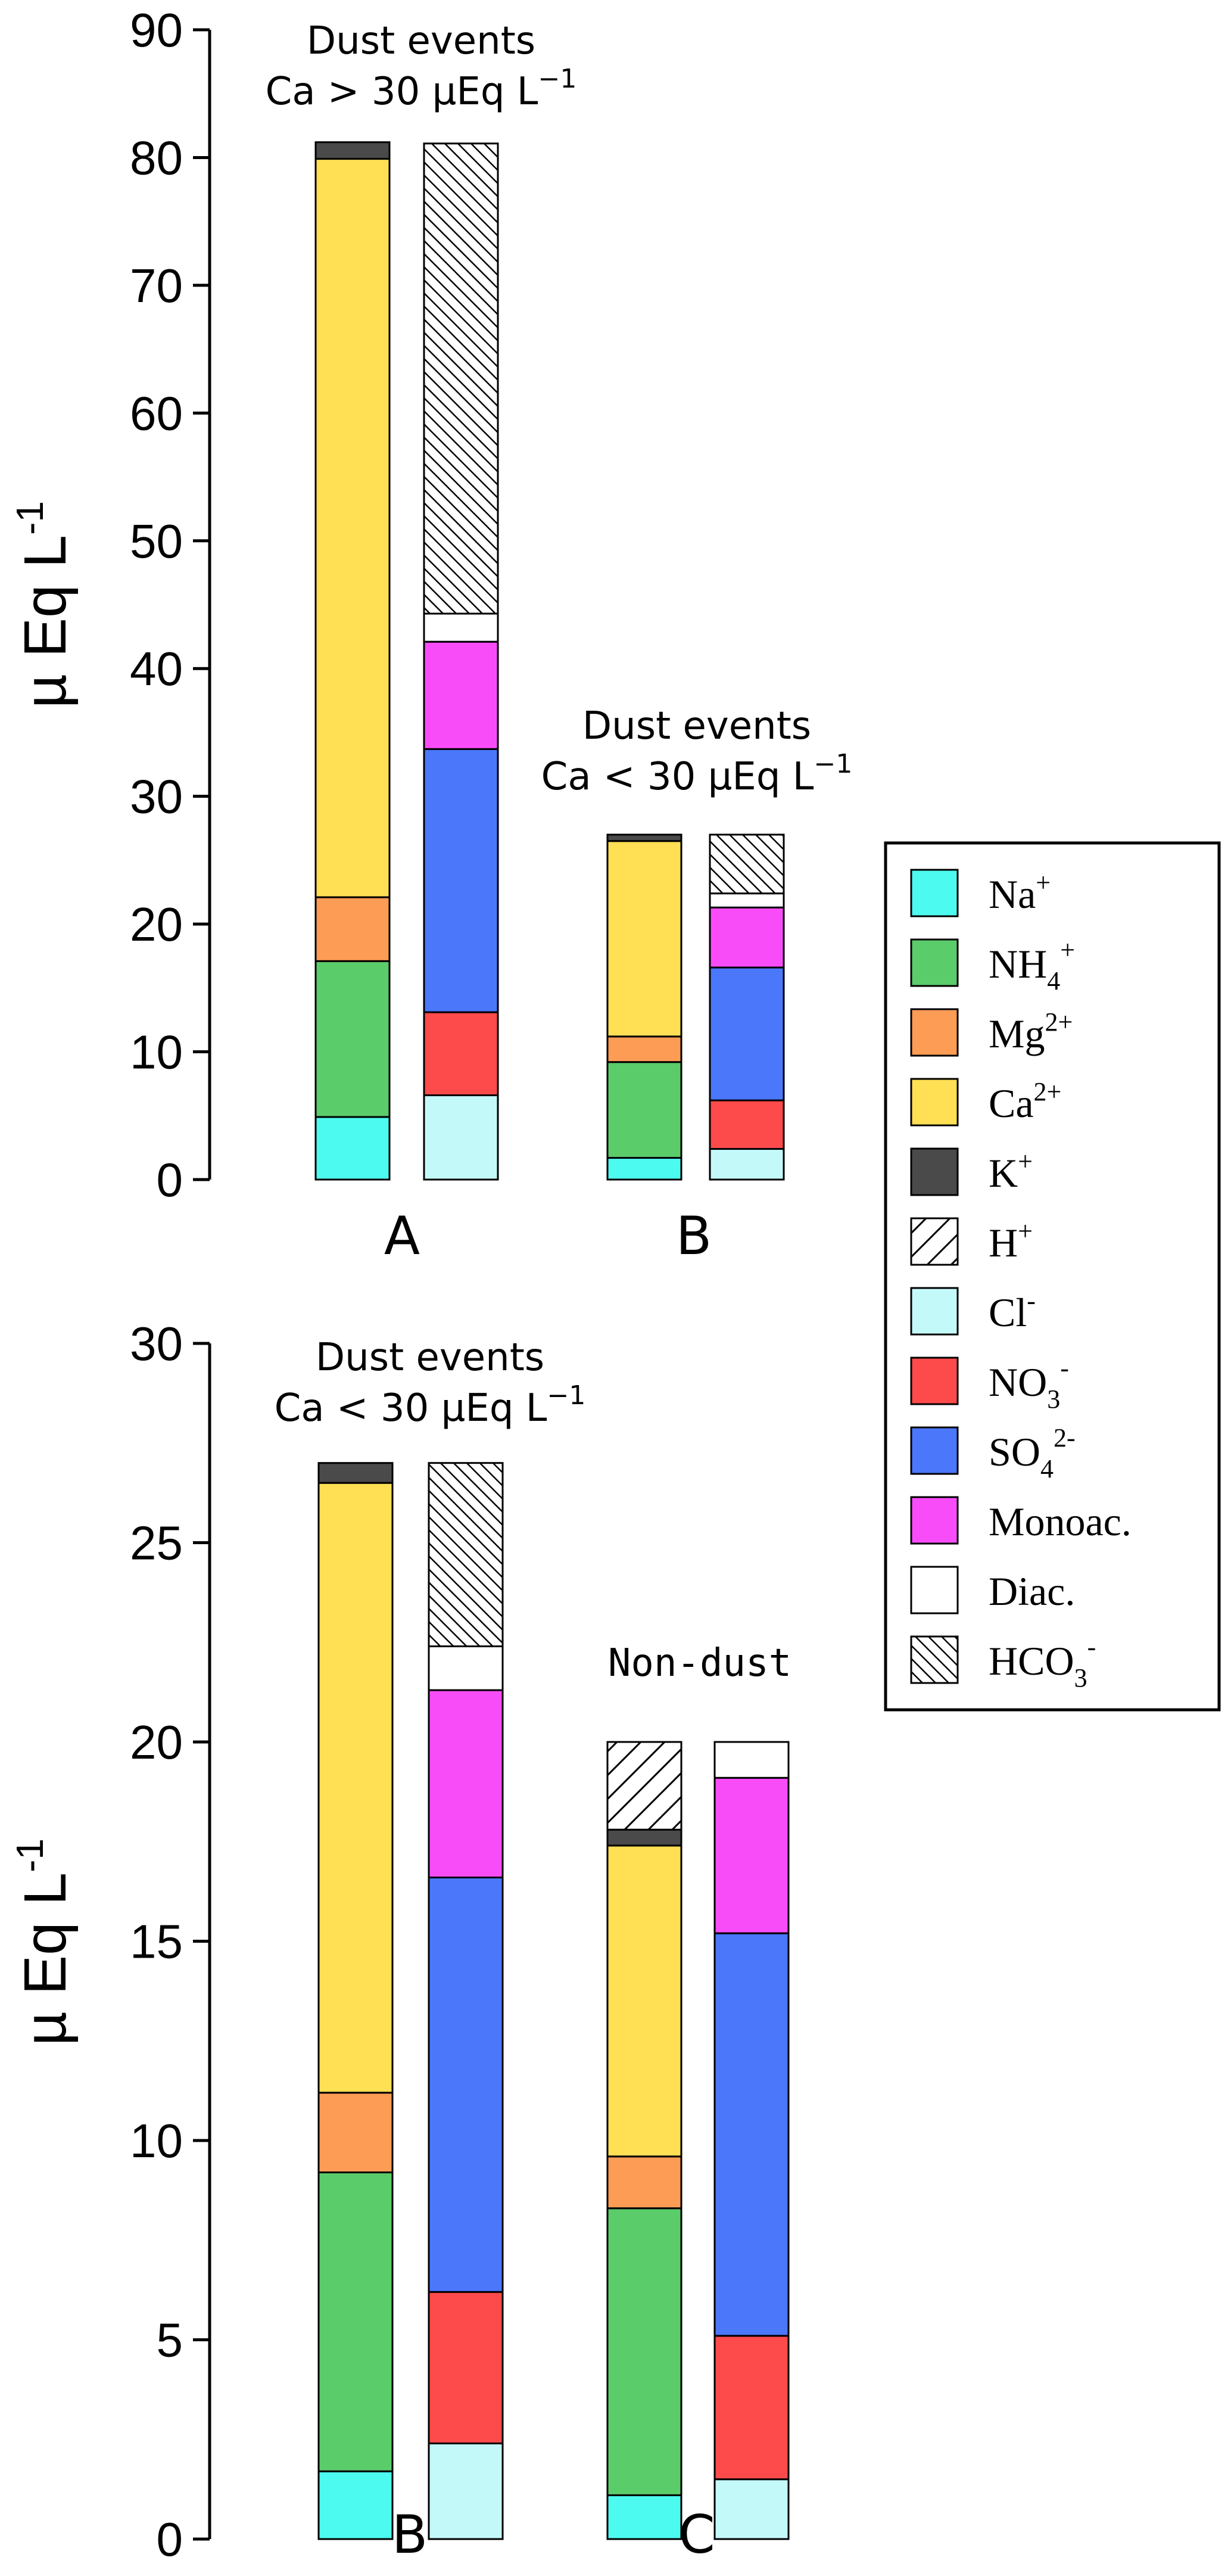 This screenshot has width=1231, height=2576. I want to click on bar-segment-a-cations-nh4, so click(352, 1039).